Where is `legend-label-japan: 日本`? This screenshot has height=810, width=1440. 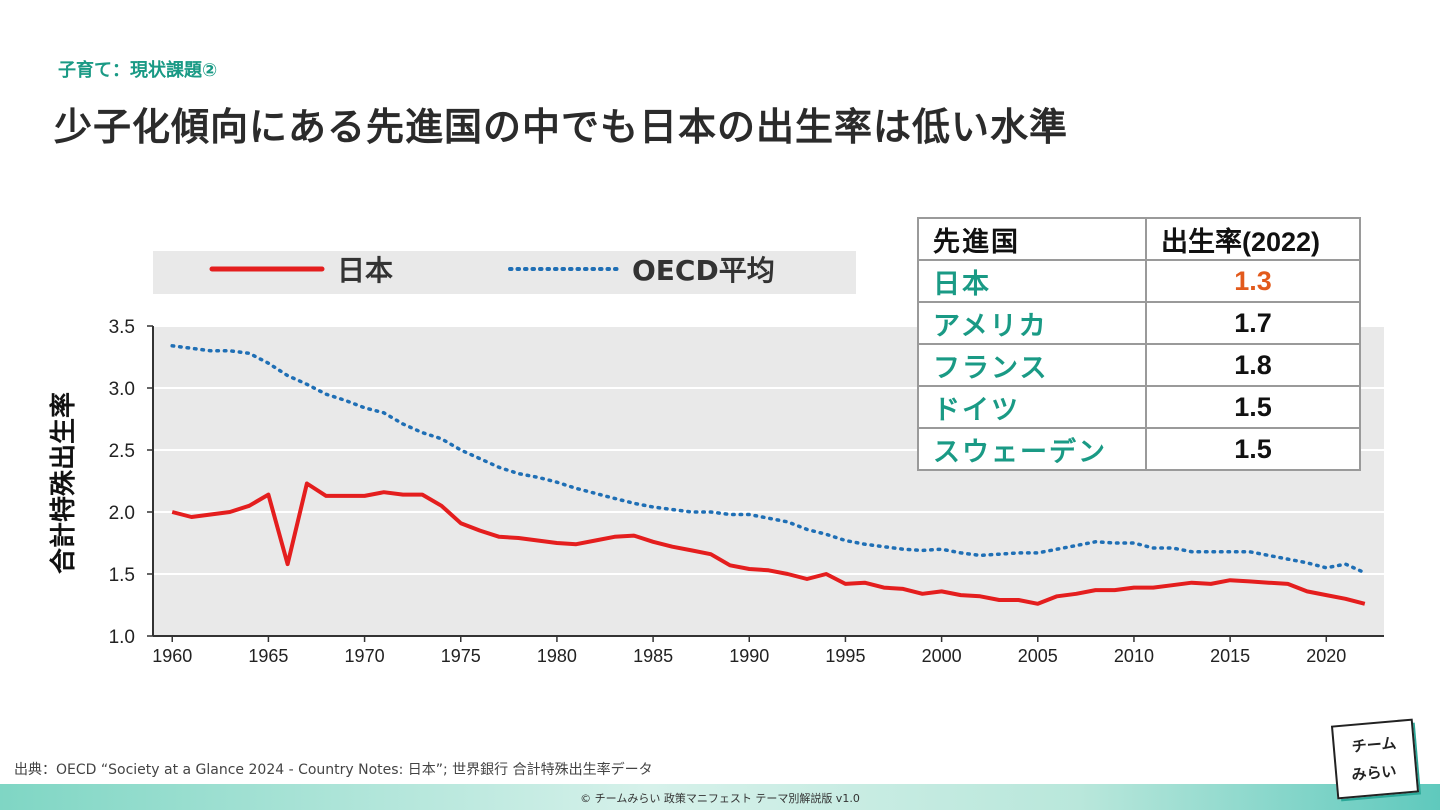
legend-label-japan: 日本 is located at coordinates (365, 270).